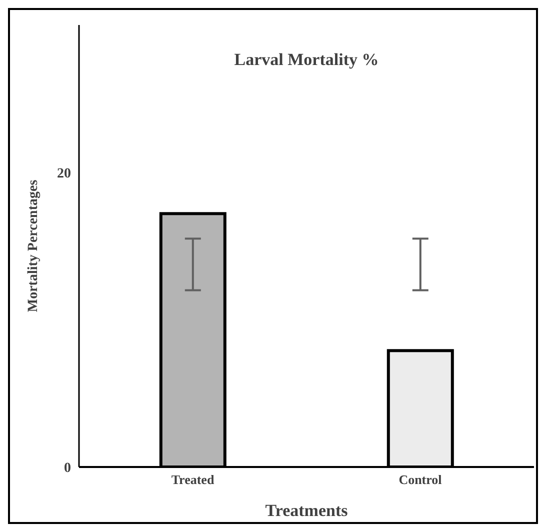 The height and width of the screenshot is (526, 542). I want to click on y-tick-label: 20, so click(64, 174).